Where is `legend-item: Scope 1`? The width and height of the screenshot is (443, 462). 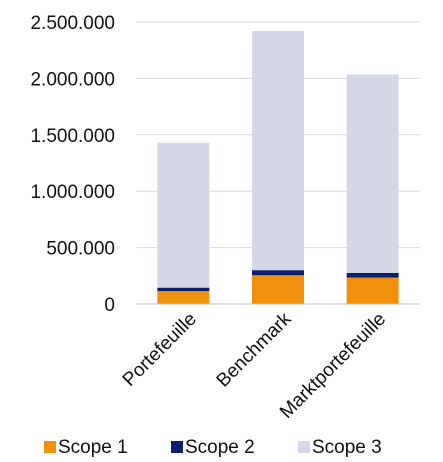 legend-item: Scope 1 is located at coordinates (86, 447).